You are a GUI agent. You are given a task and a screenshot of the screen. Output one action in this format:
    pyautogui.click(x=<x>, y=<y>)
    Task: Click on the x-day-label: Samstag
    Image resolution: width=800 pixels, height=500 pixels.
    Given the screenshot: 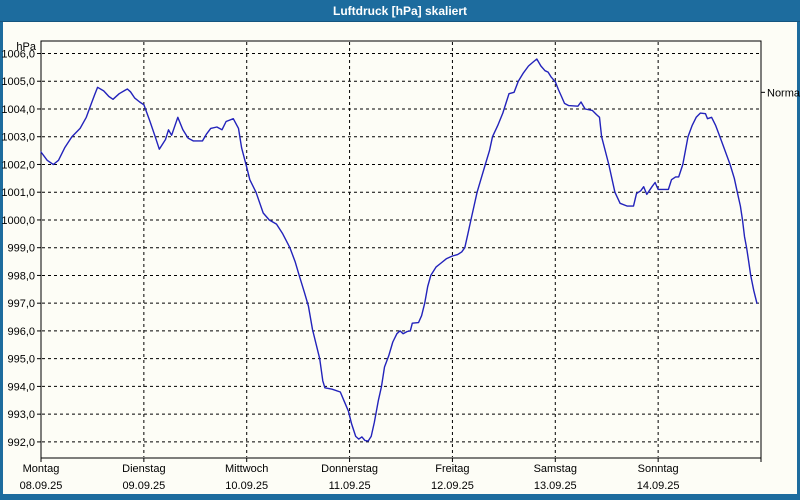 What is the action you would take?
    pyautogui.click(x=555, y=469)
    